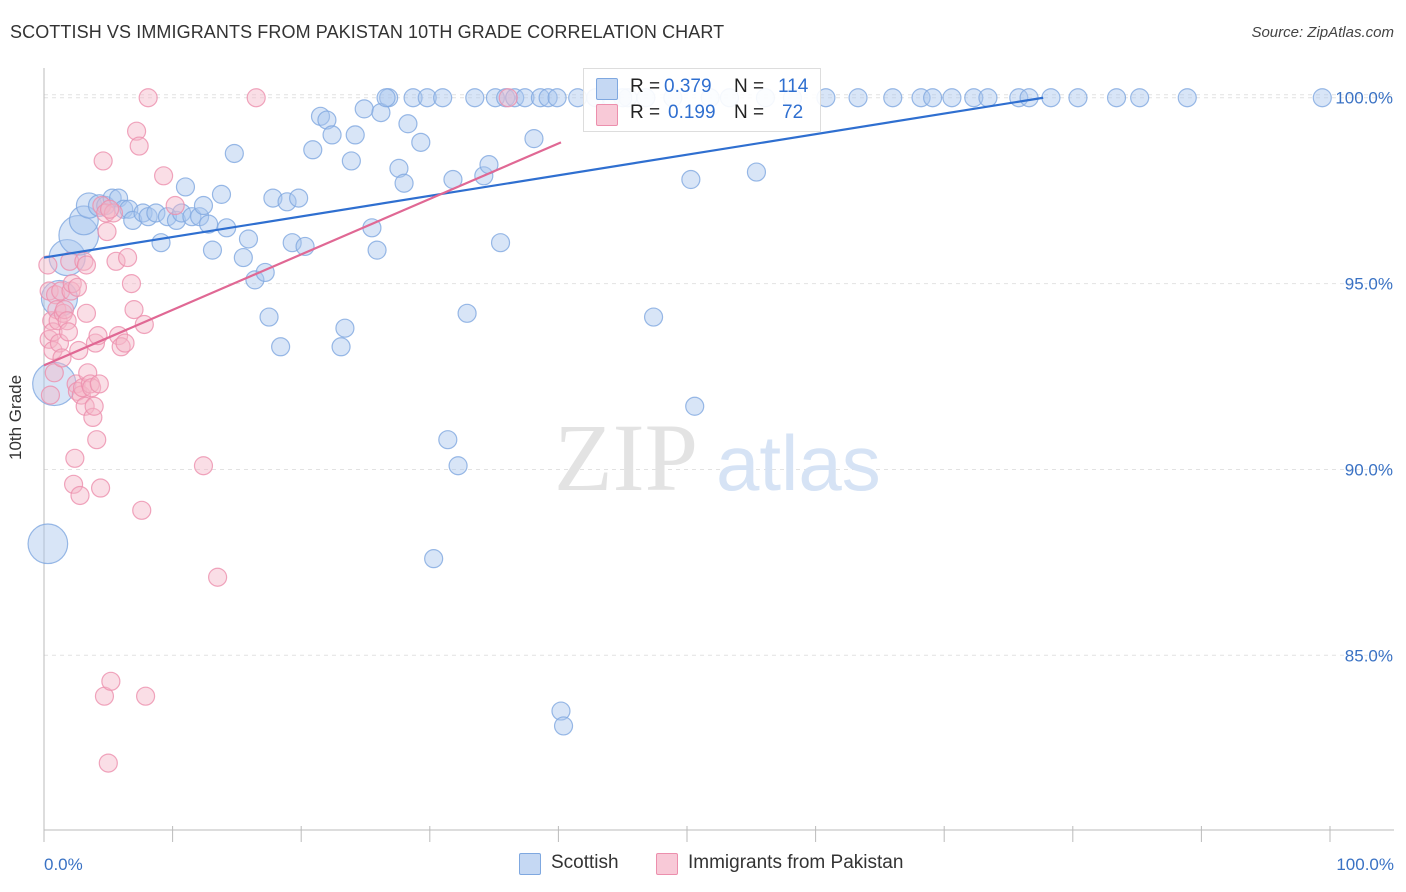 The width and height of the screenshot is (1406, 892). What do you see at coordinates (667, 864) in the screenshot?
I see `bottom-legend-swatch-pakistan` at bounding box center [667, 864].